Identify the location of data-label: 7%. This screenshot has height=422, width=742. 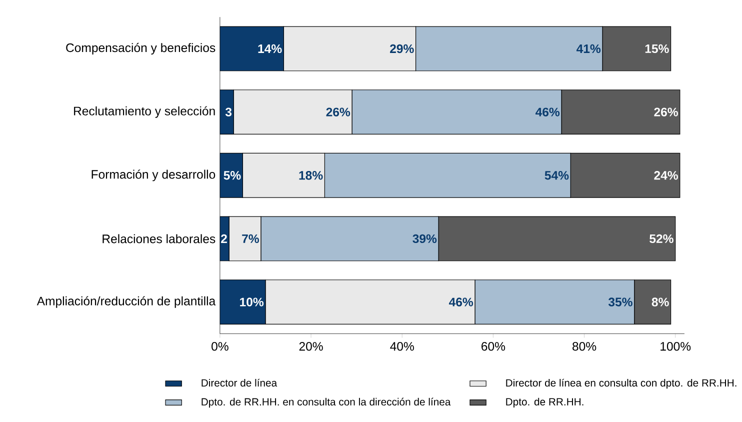
(250, 239).